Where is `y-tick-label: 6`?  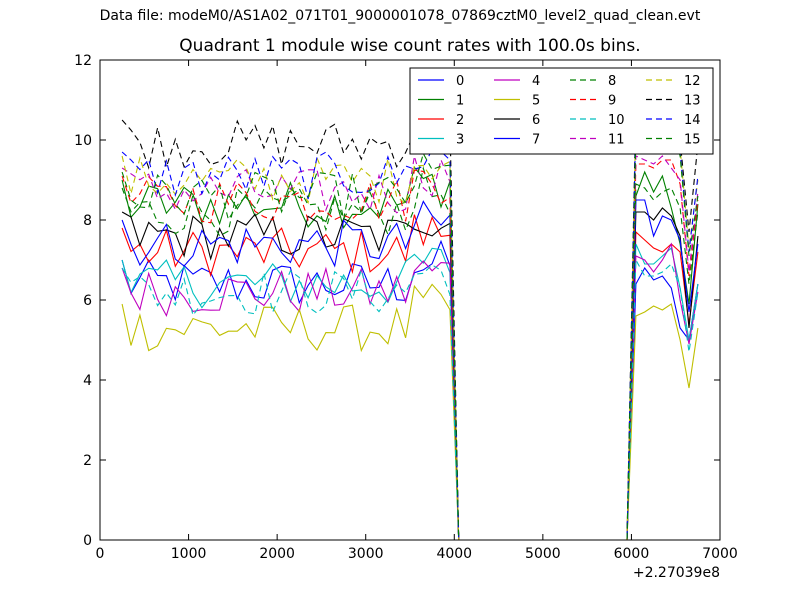 y-tick-label: 6 is located at coordinates (87, 301).